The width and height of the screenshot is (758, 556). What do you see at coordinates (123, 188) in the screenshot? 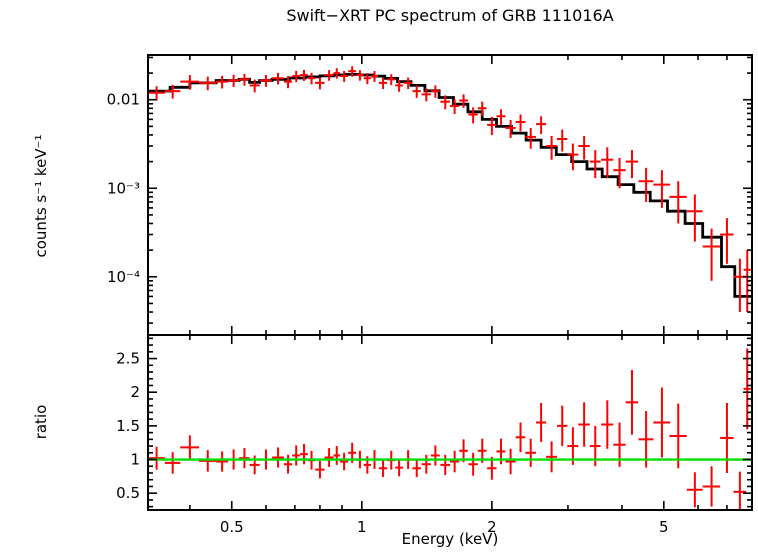
I see `tick-label: 10⁻³` at bounding box center [123, 188].